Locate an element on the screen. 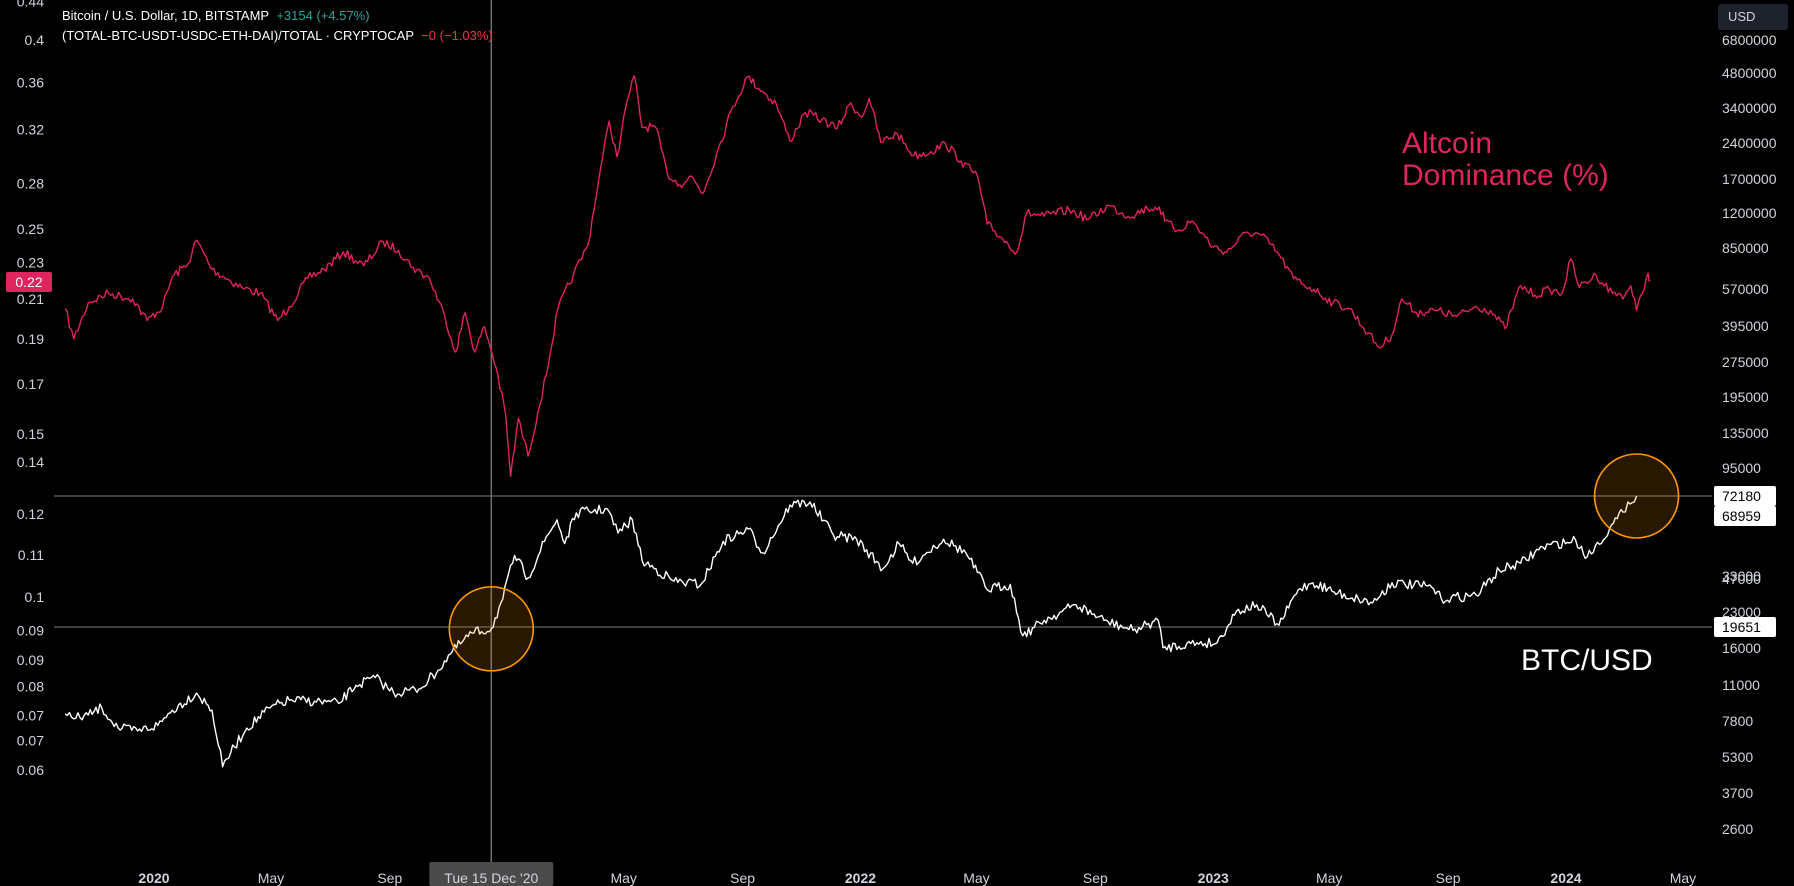  right-tick-label: 2600 is located at coordinates (1737, 829).